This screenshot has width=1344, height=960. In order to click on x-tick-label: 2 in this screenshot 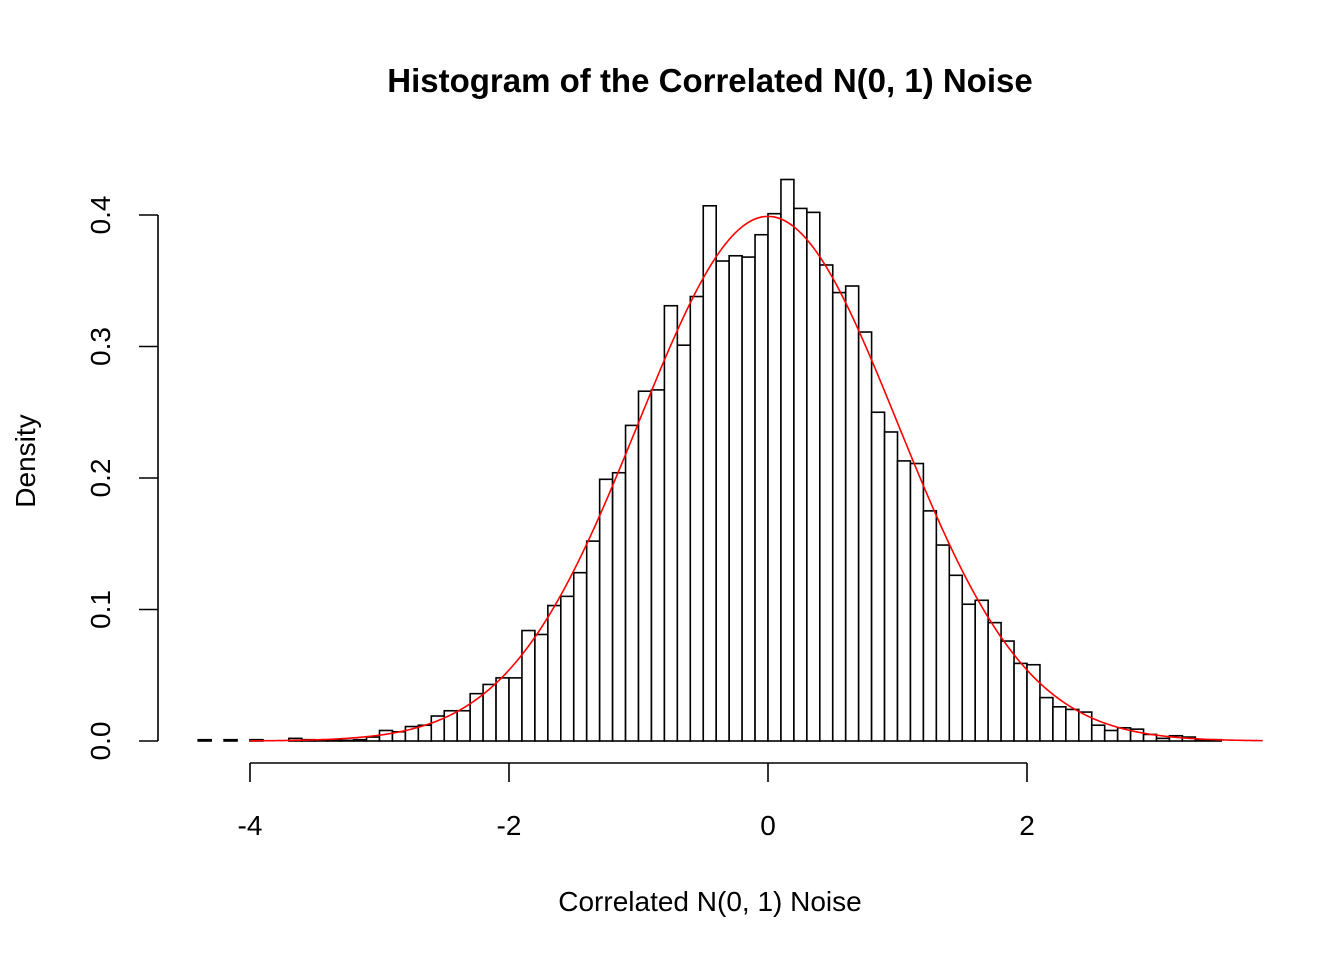, I will do `click(1027, 825)`.